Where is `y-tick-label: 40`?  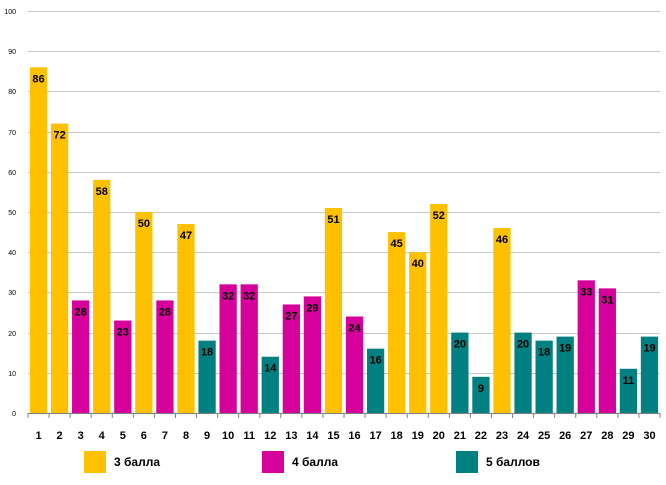 y-tick-label: 40 is located at coordinates (12, 253).